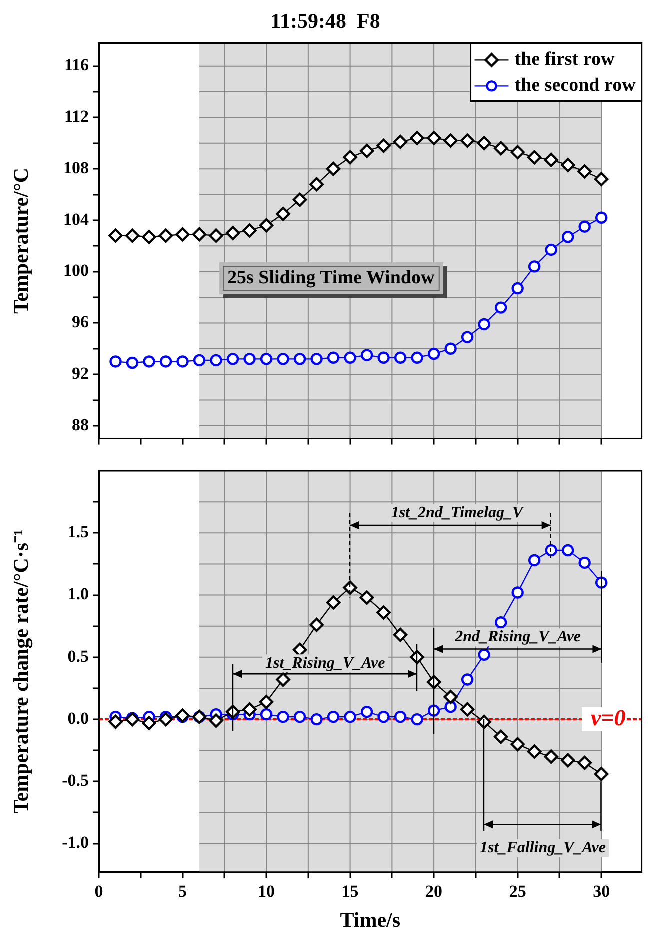 This screenshot has width=650, height=946. Describe the element at coordinates (601, 891) in the screenshot. I see `x-tick-label: 30` at that location.